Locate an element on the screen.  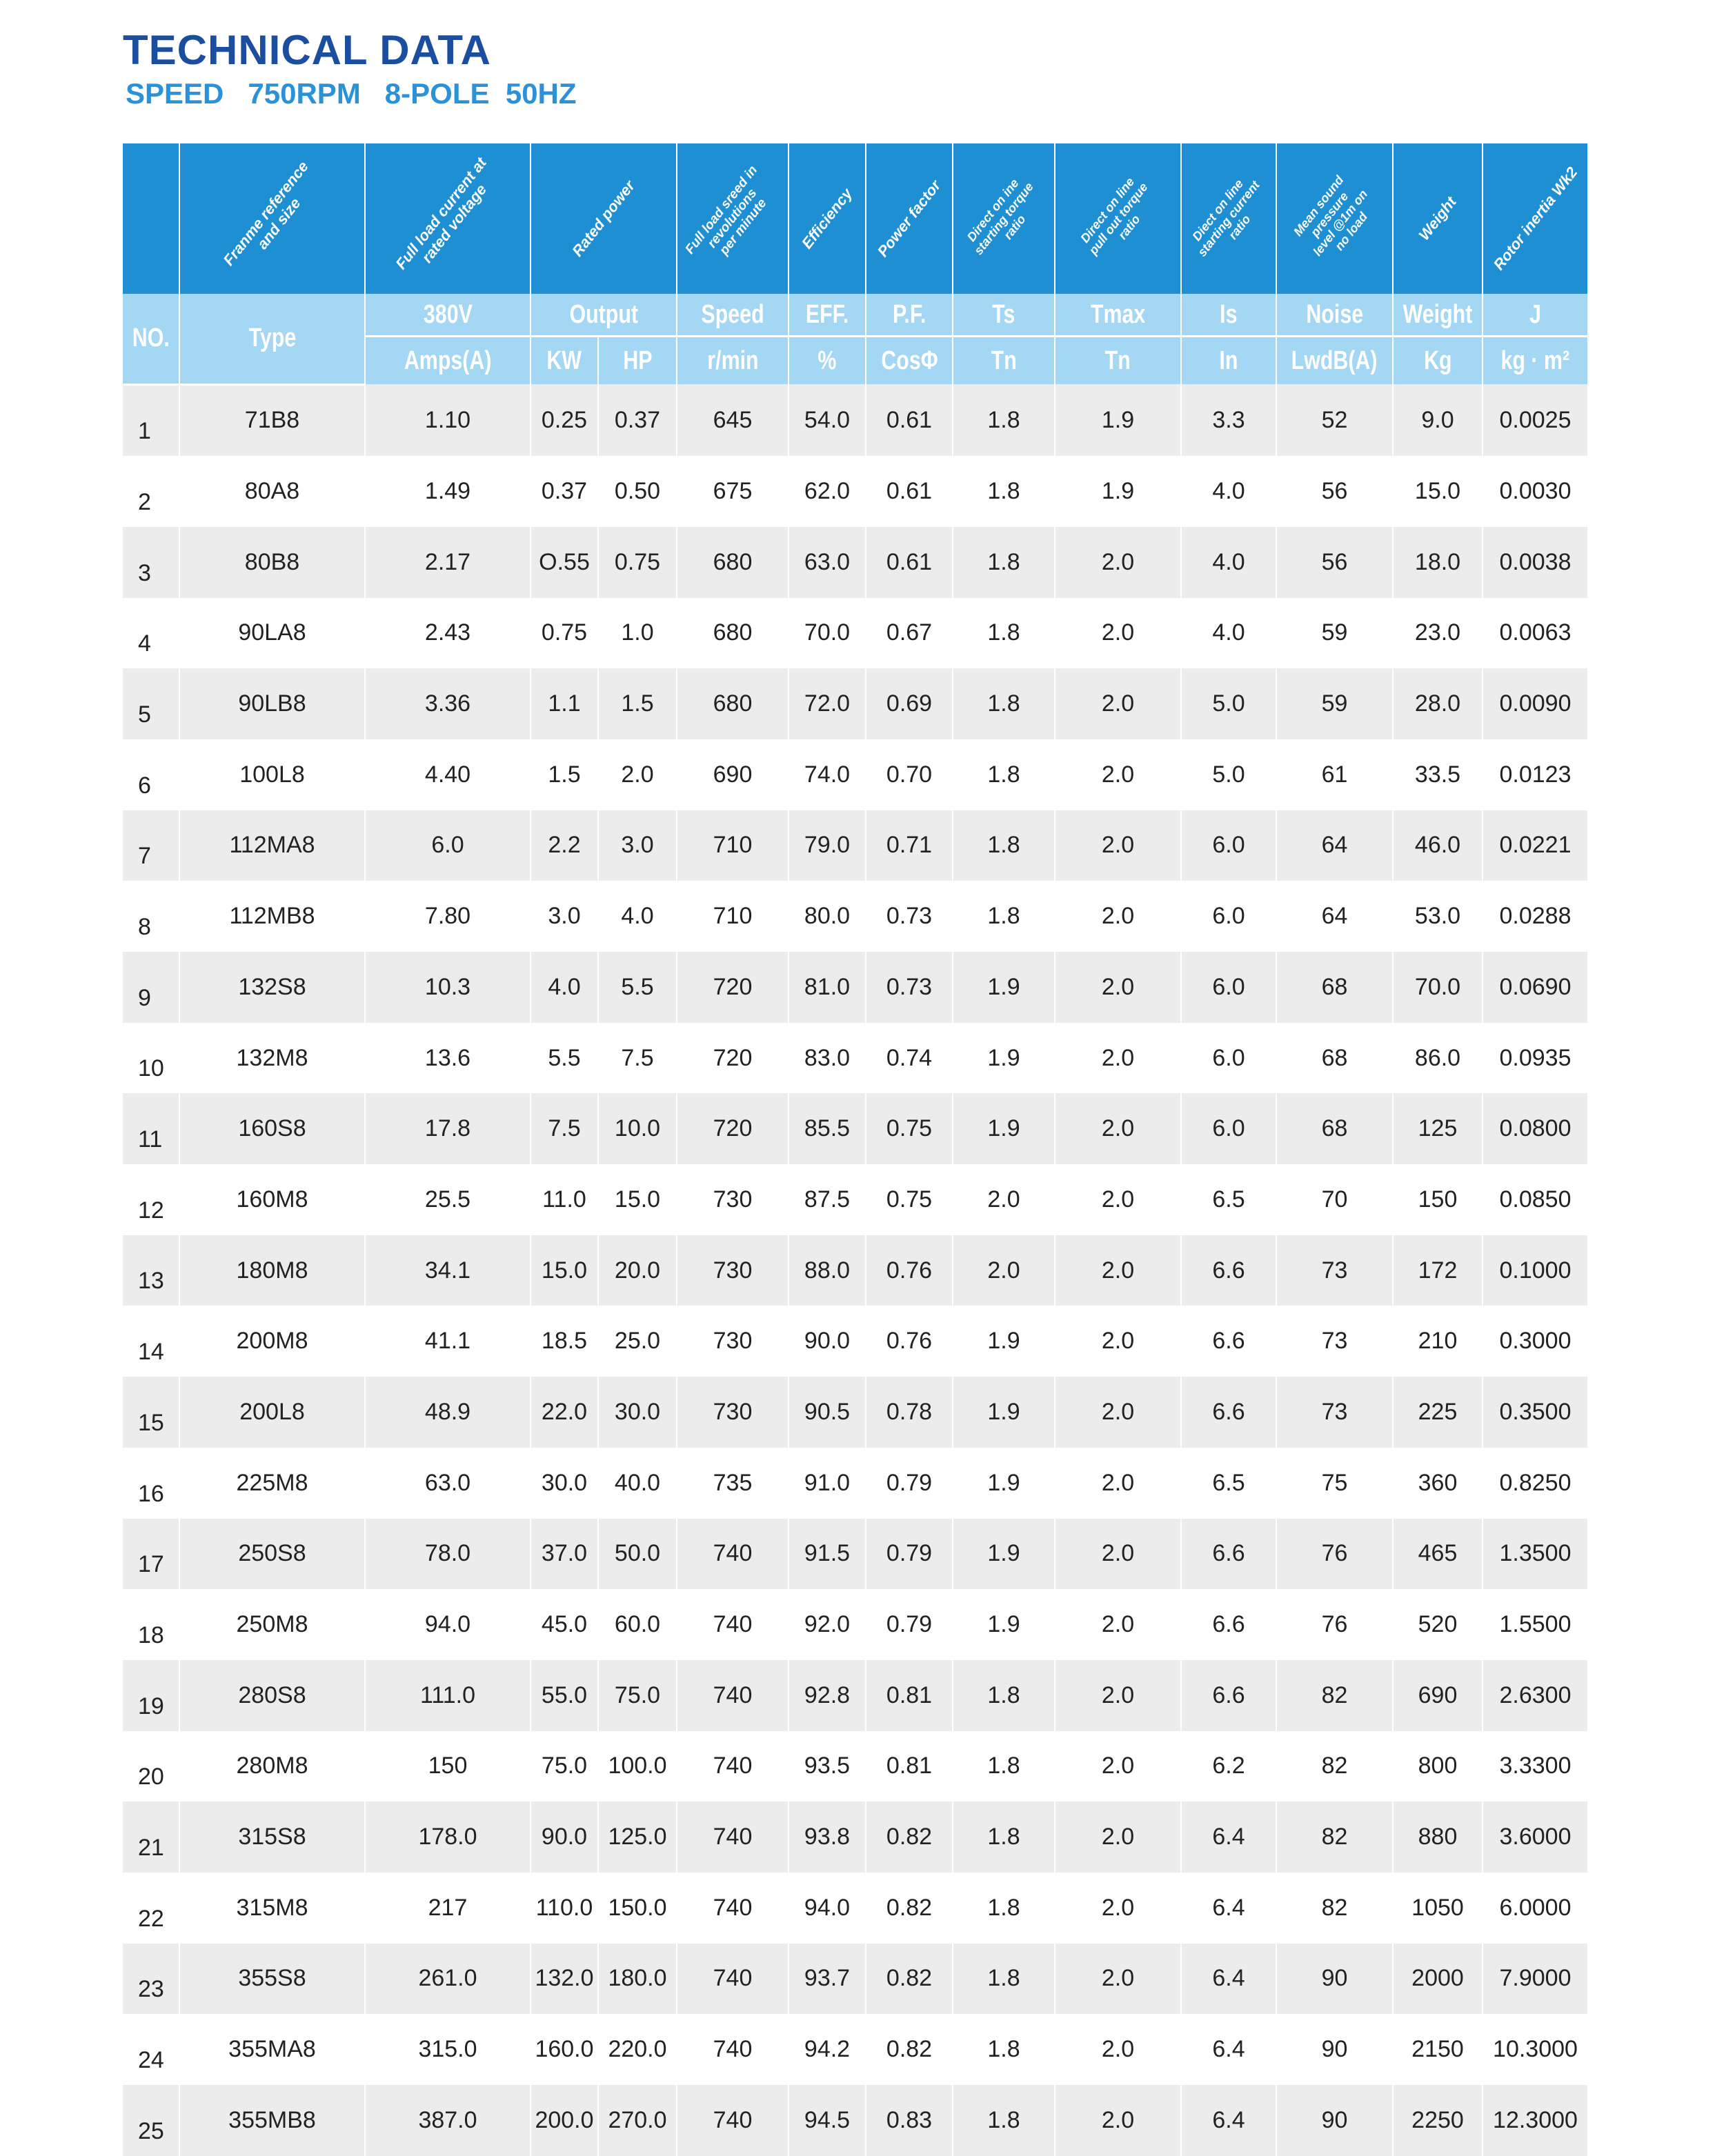
table-cell: 6.0 is located at coordinates (1228, 845).